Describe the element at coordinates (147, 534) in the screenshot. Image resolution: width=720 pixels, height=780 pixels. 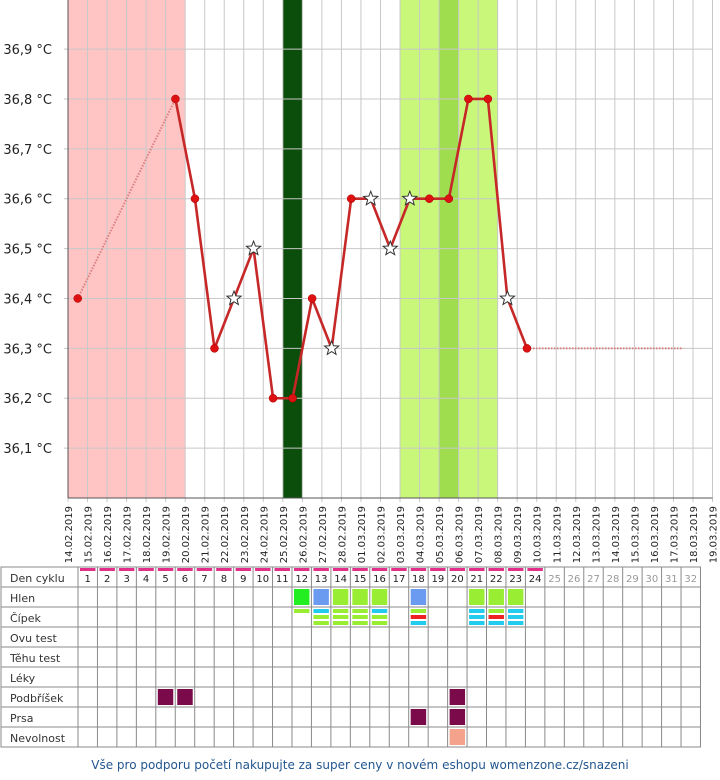
I see `x-tick-label: 18.02.2019` at that location.